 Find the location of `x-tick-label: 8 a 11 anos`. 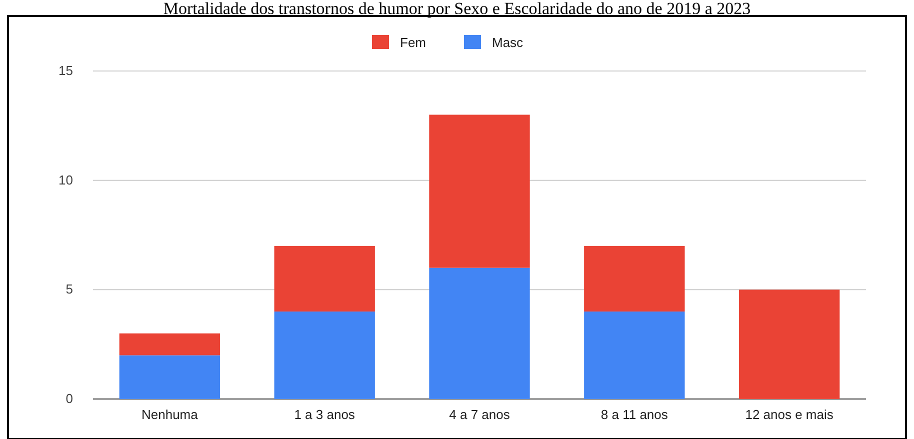

x-tick-label: 8 a 11 anos is located at coordinates (634, 414).